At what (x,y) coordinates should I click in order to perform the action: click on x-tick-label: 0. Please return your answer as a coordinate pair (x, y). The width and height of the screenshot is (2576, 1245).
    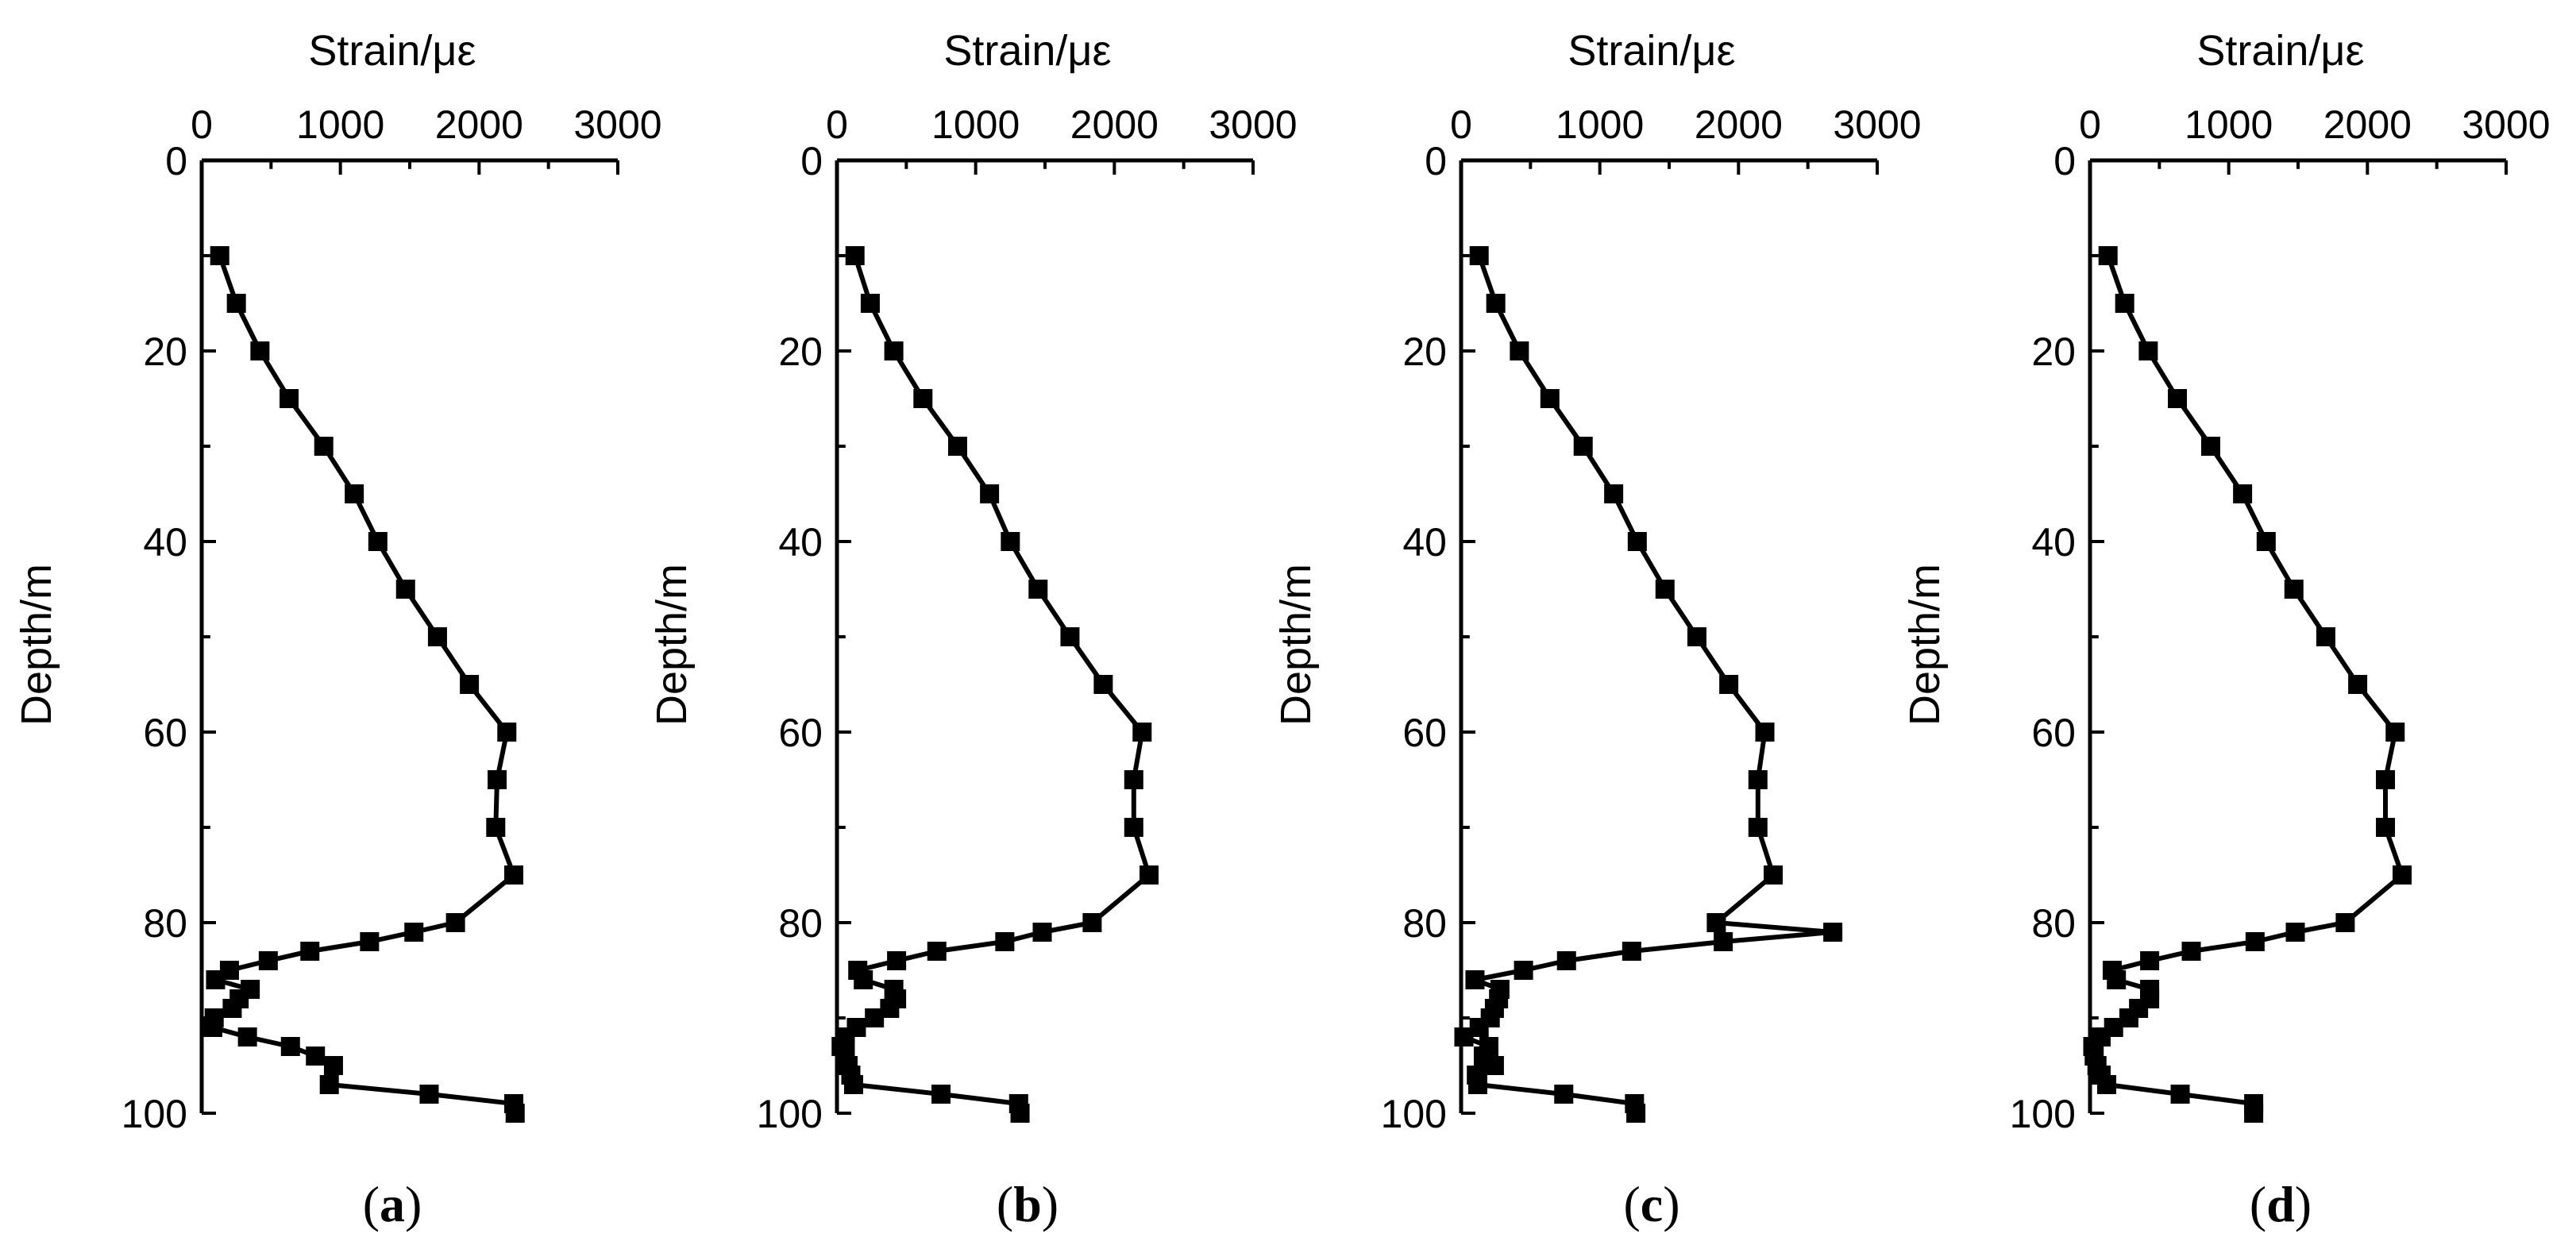
    Looking at the image, I should click on (1461, 124).